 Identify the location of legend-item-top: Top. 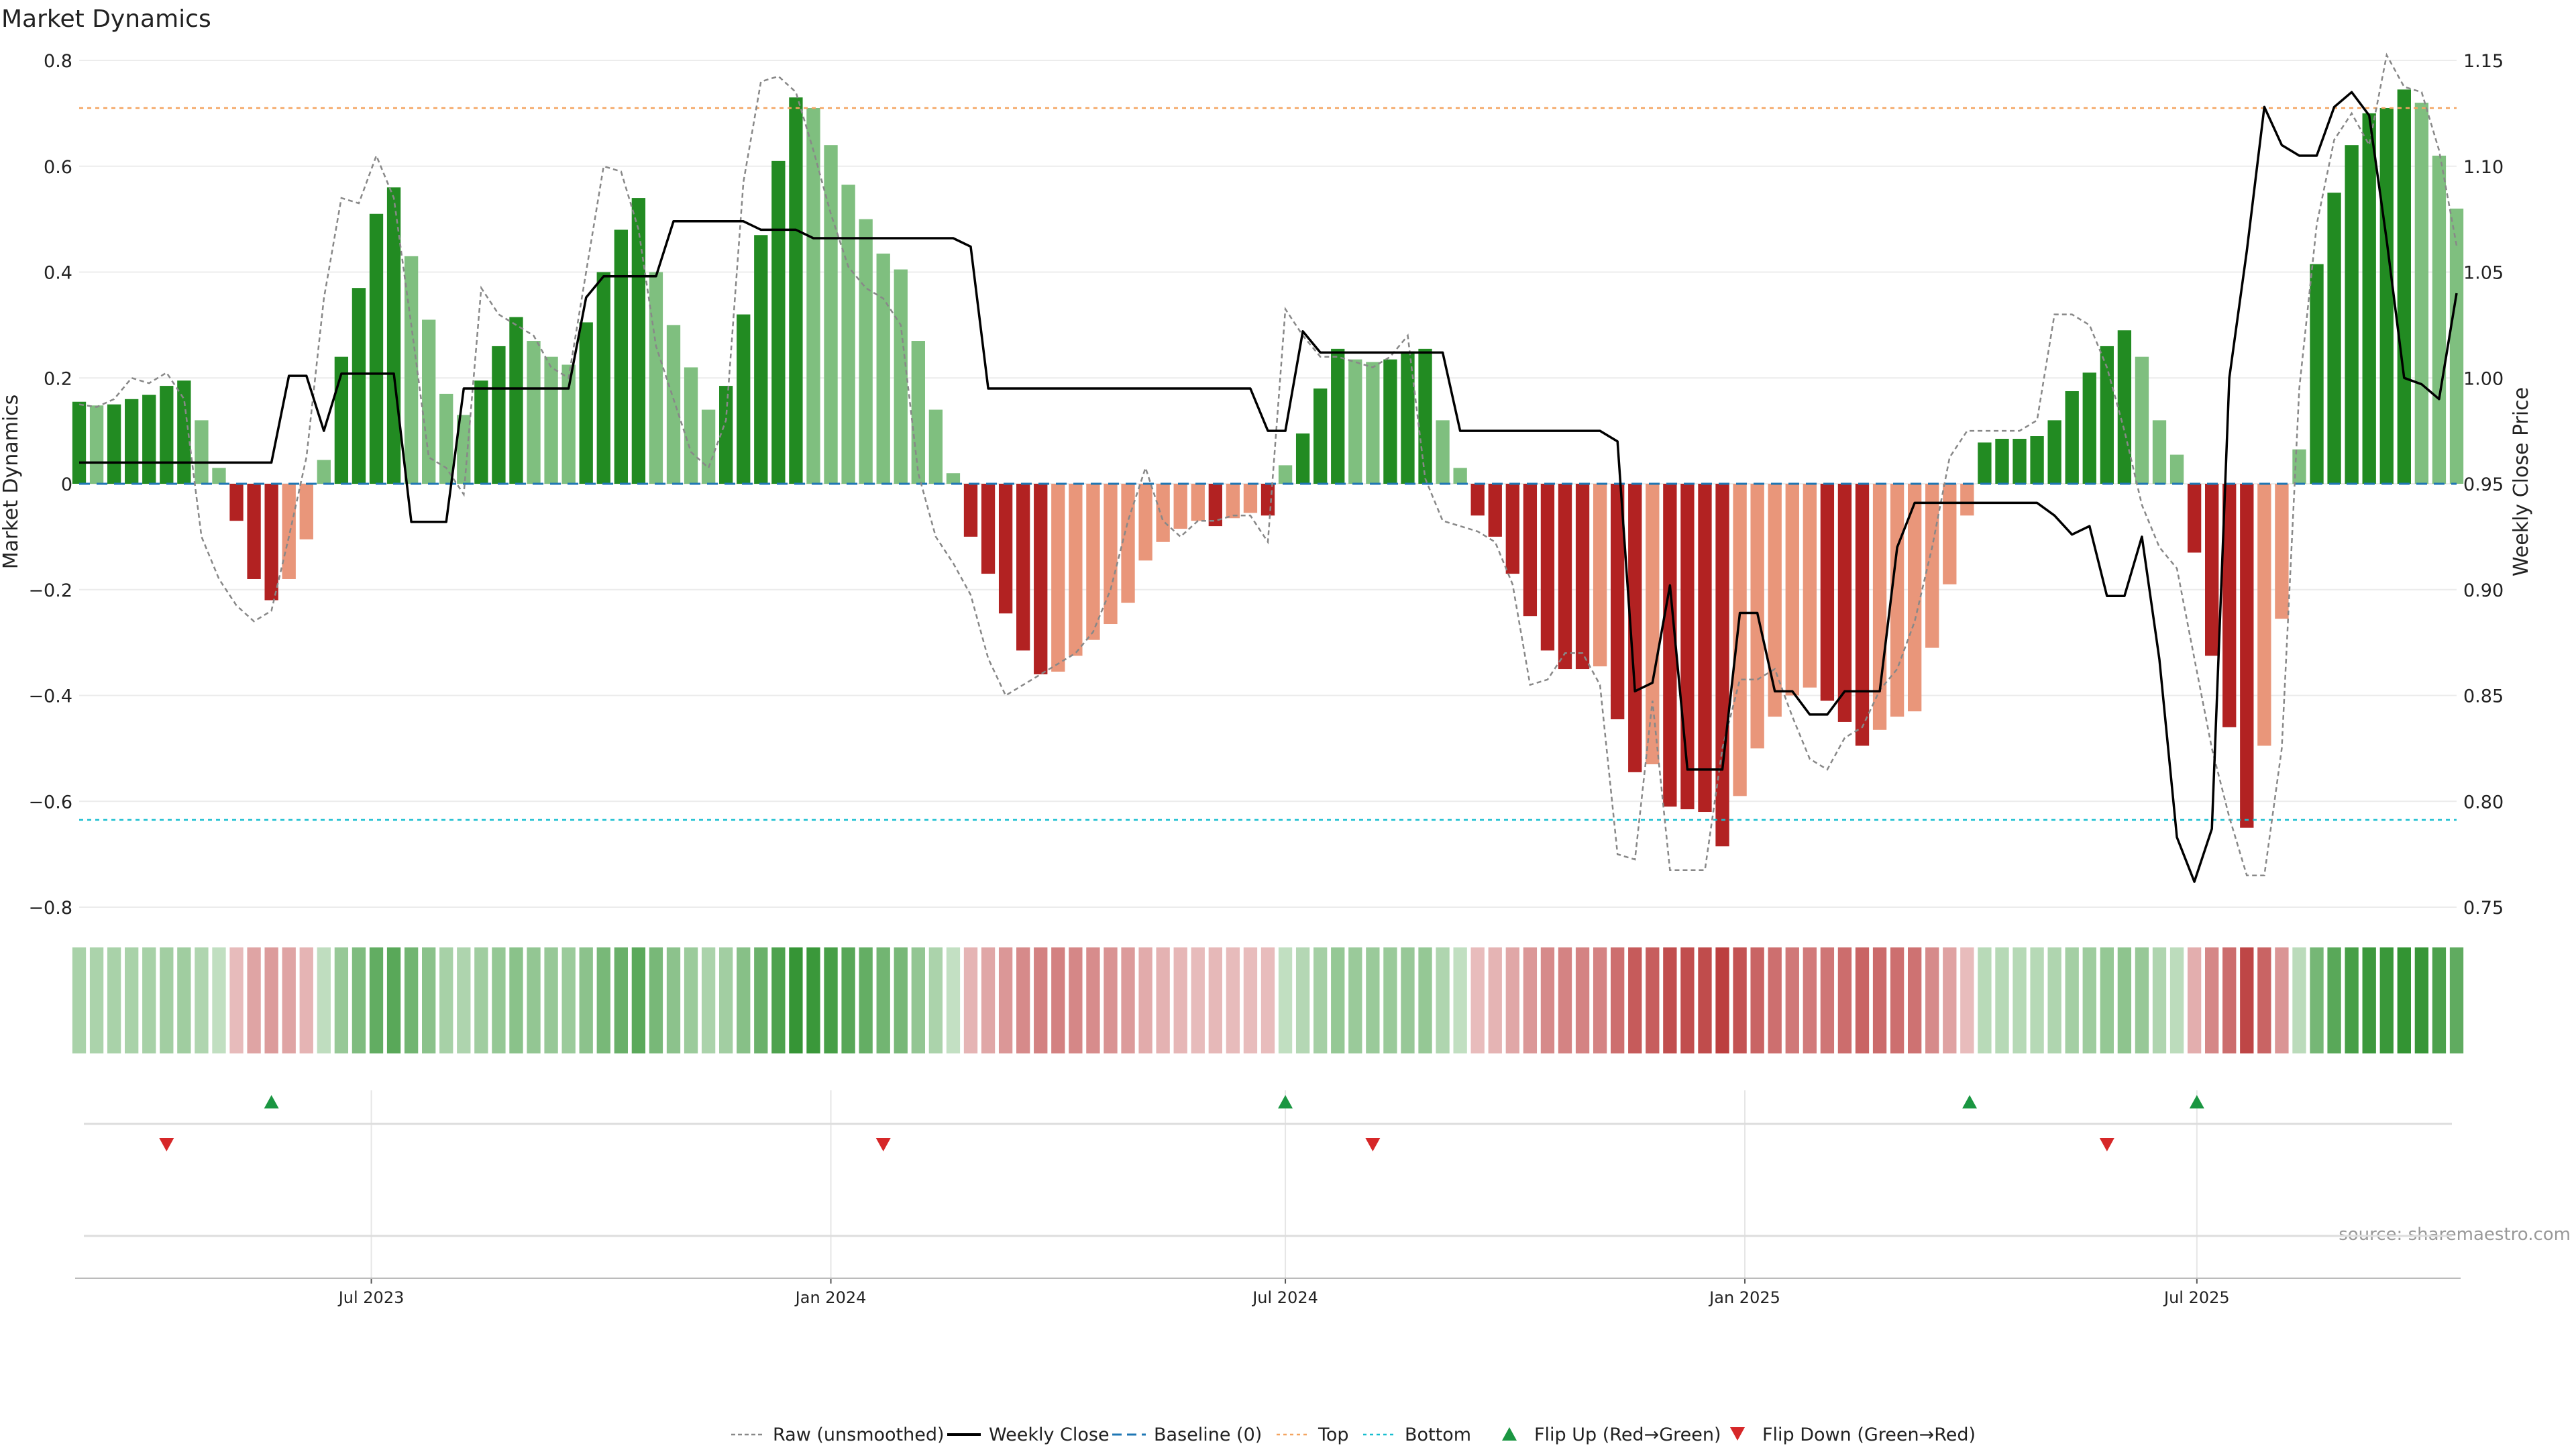
(1313, 1435).